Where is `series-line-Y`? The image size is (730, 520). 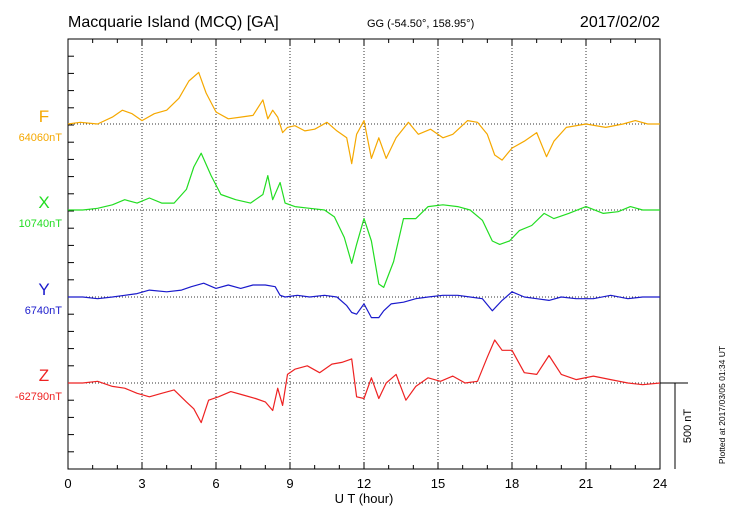 series-line-Y is located at coordinates (364, 300).